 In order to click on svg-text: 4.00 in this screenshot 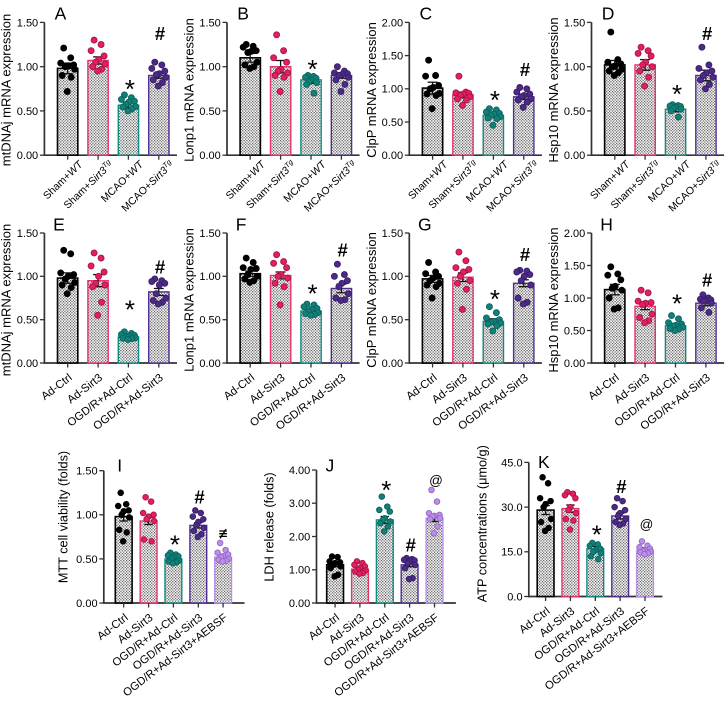, I will do `click(299, 471)`.